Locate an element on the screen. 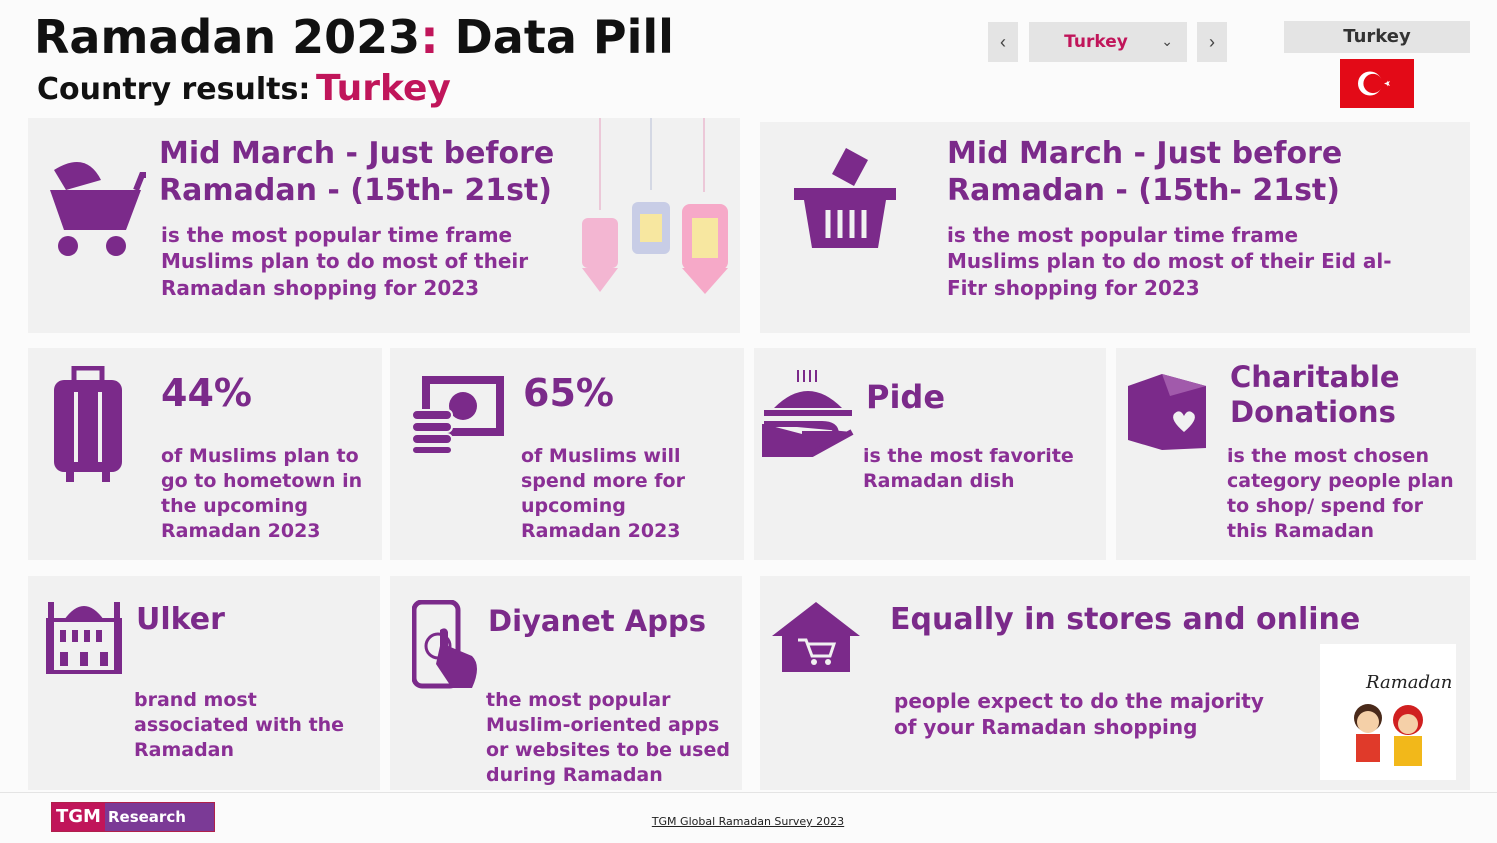 Image resolution: width=1497 pixels, height=843 pixels. phone-icon is located at coordinates (444, 644).